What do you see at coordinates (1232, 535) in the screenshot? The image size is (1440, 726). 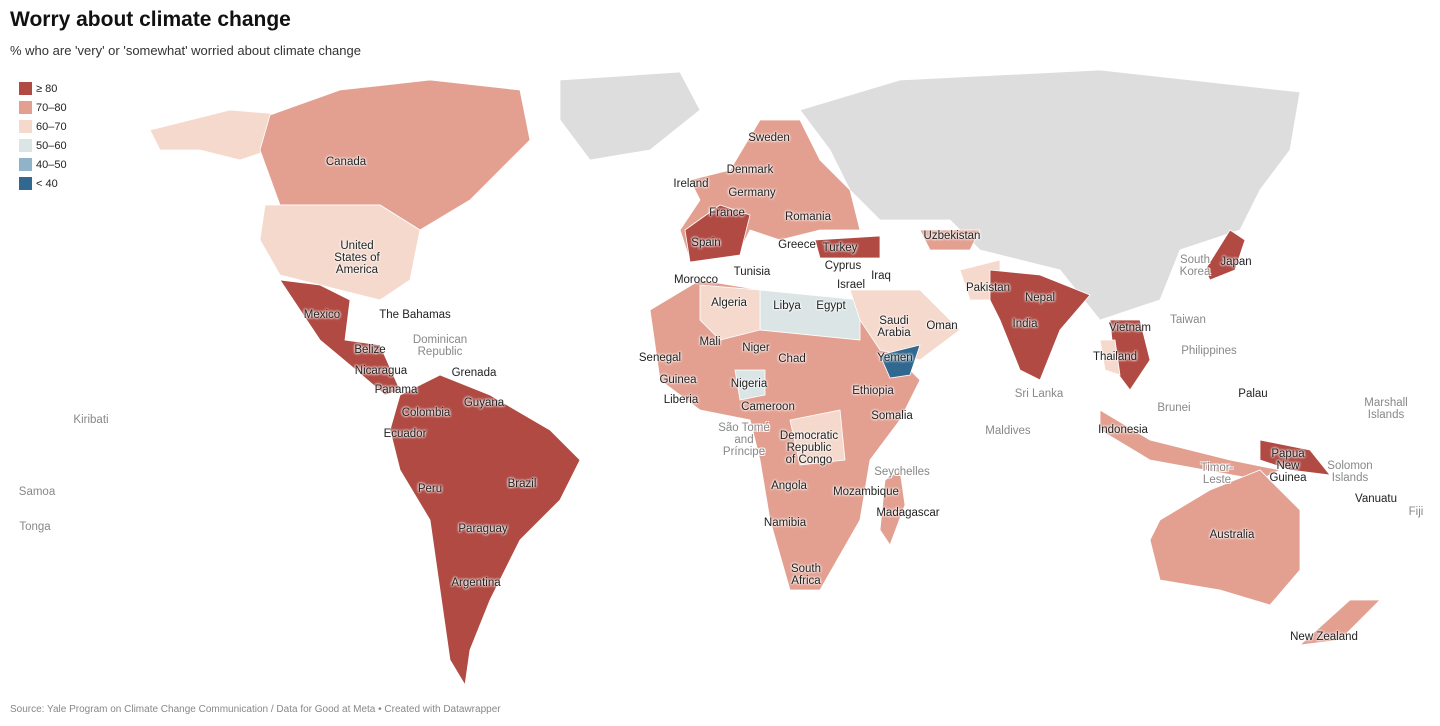 I see `country-label: Australia` at bounding box center [1232, 535].